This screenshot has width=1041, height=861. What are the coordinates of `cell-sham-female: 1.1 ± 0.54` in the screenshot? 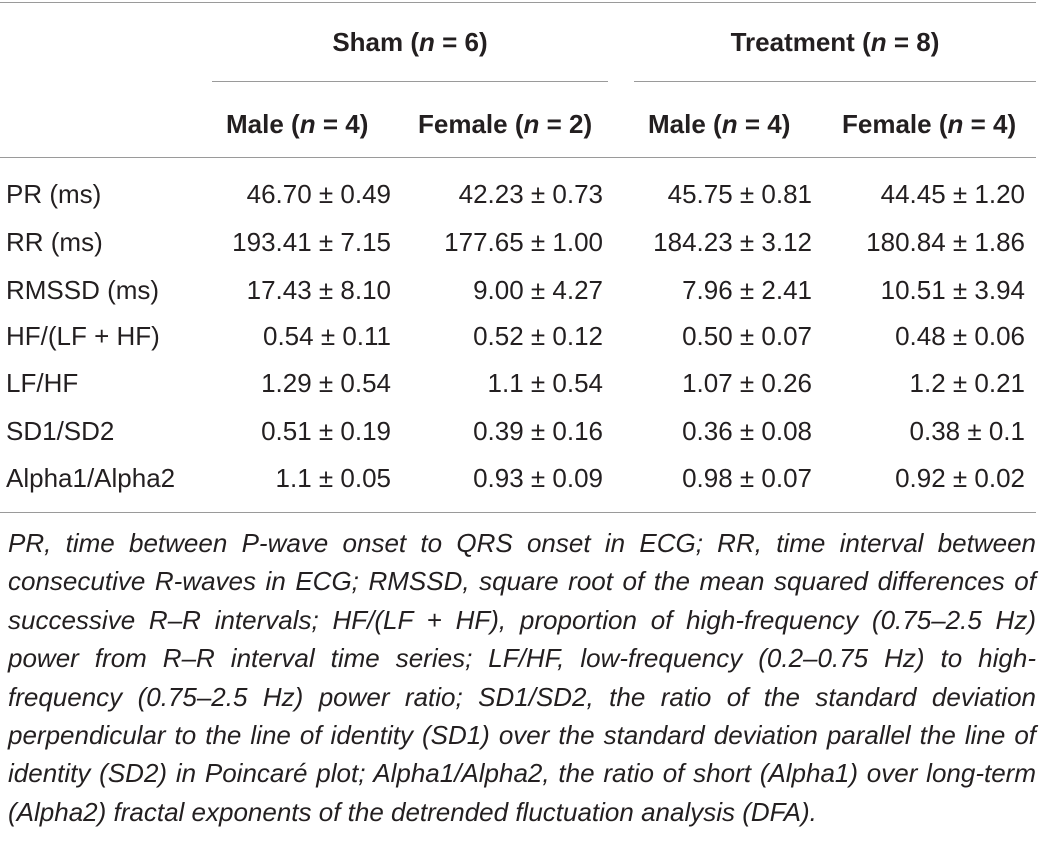 It's located at (545, 383).